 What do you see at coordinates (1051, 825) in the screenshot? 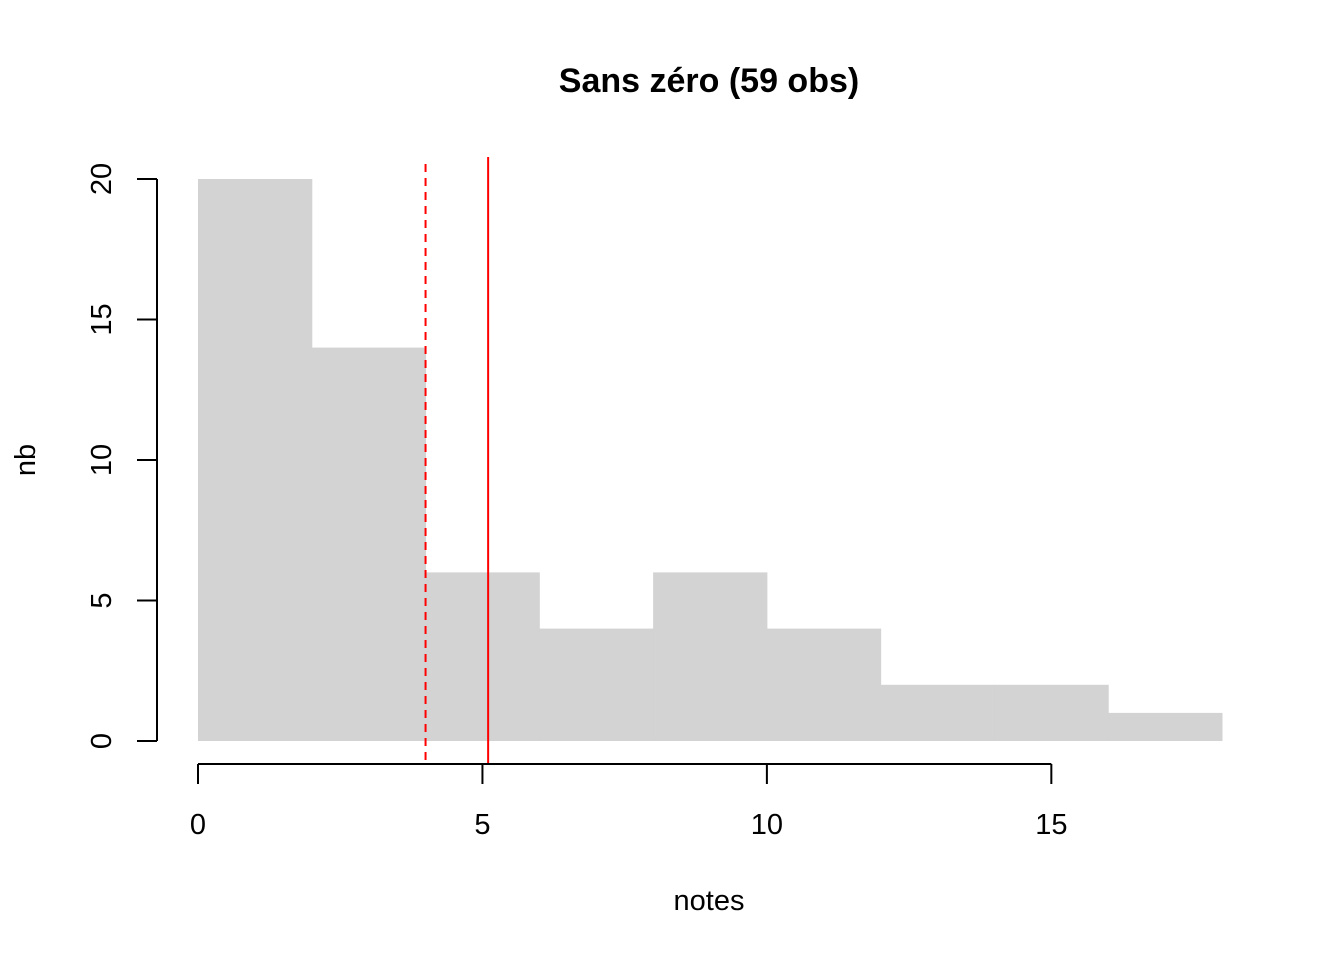
I see `x-tick-label-3: 15` at bounding box center [1051, 825].